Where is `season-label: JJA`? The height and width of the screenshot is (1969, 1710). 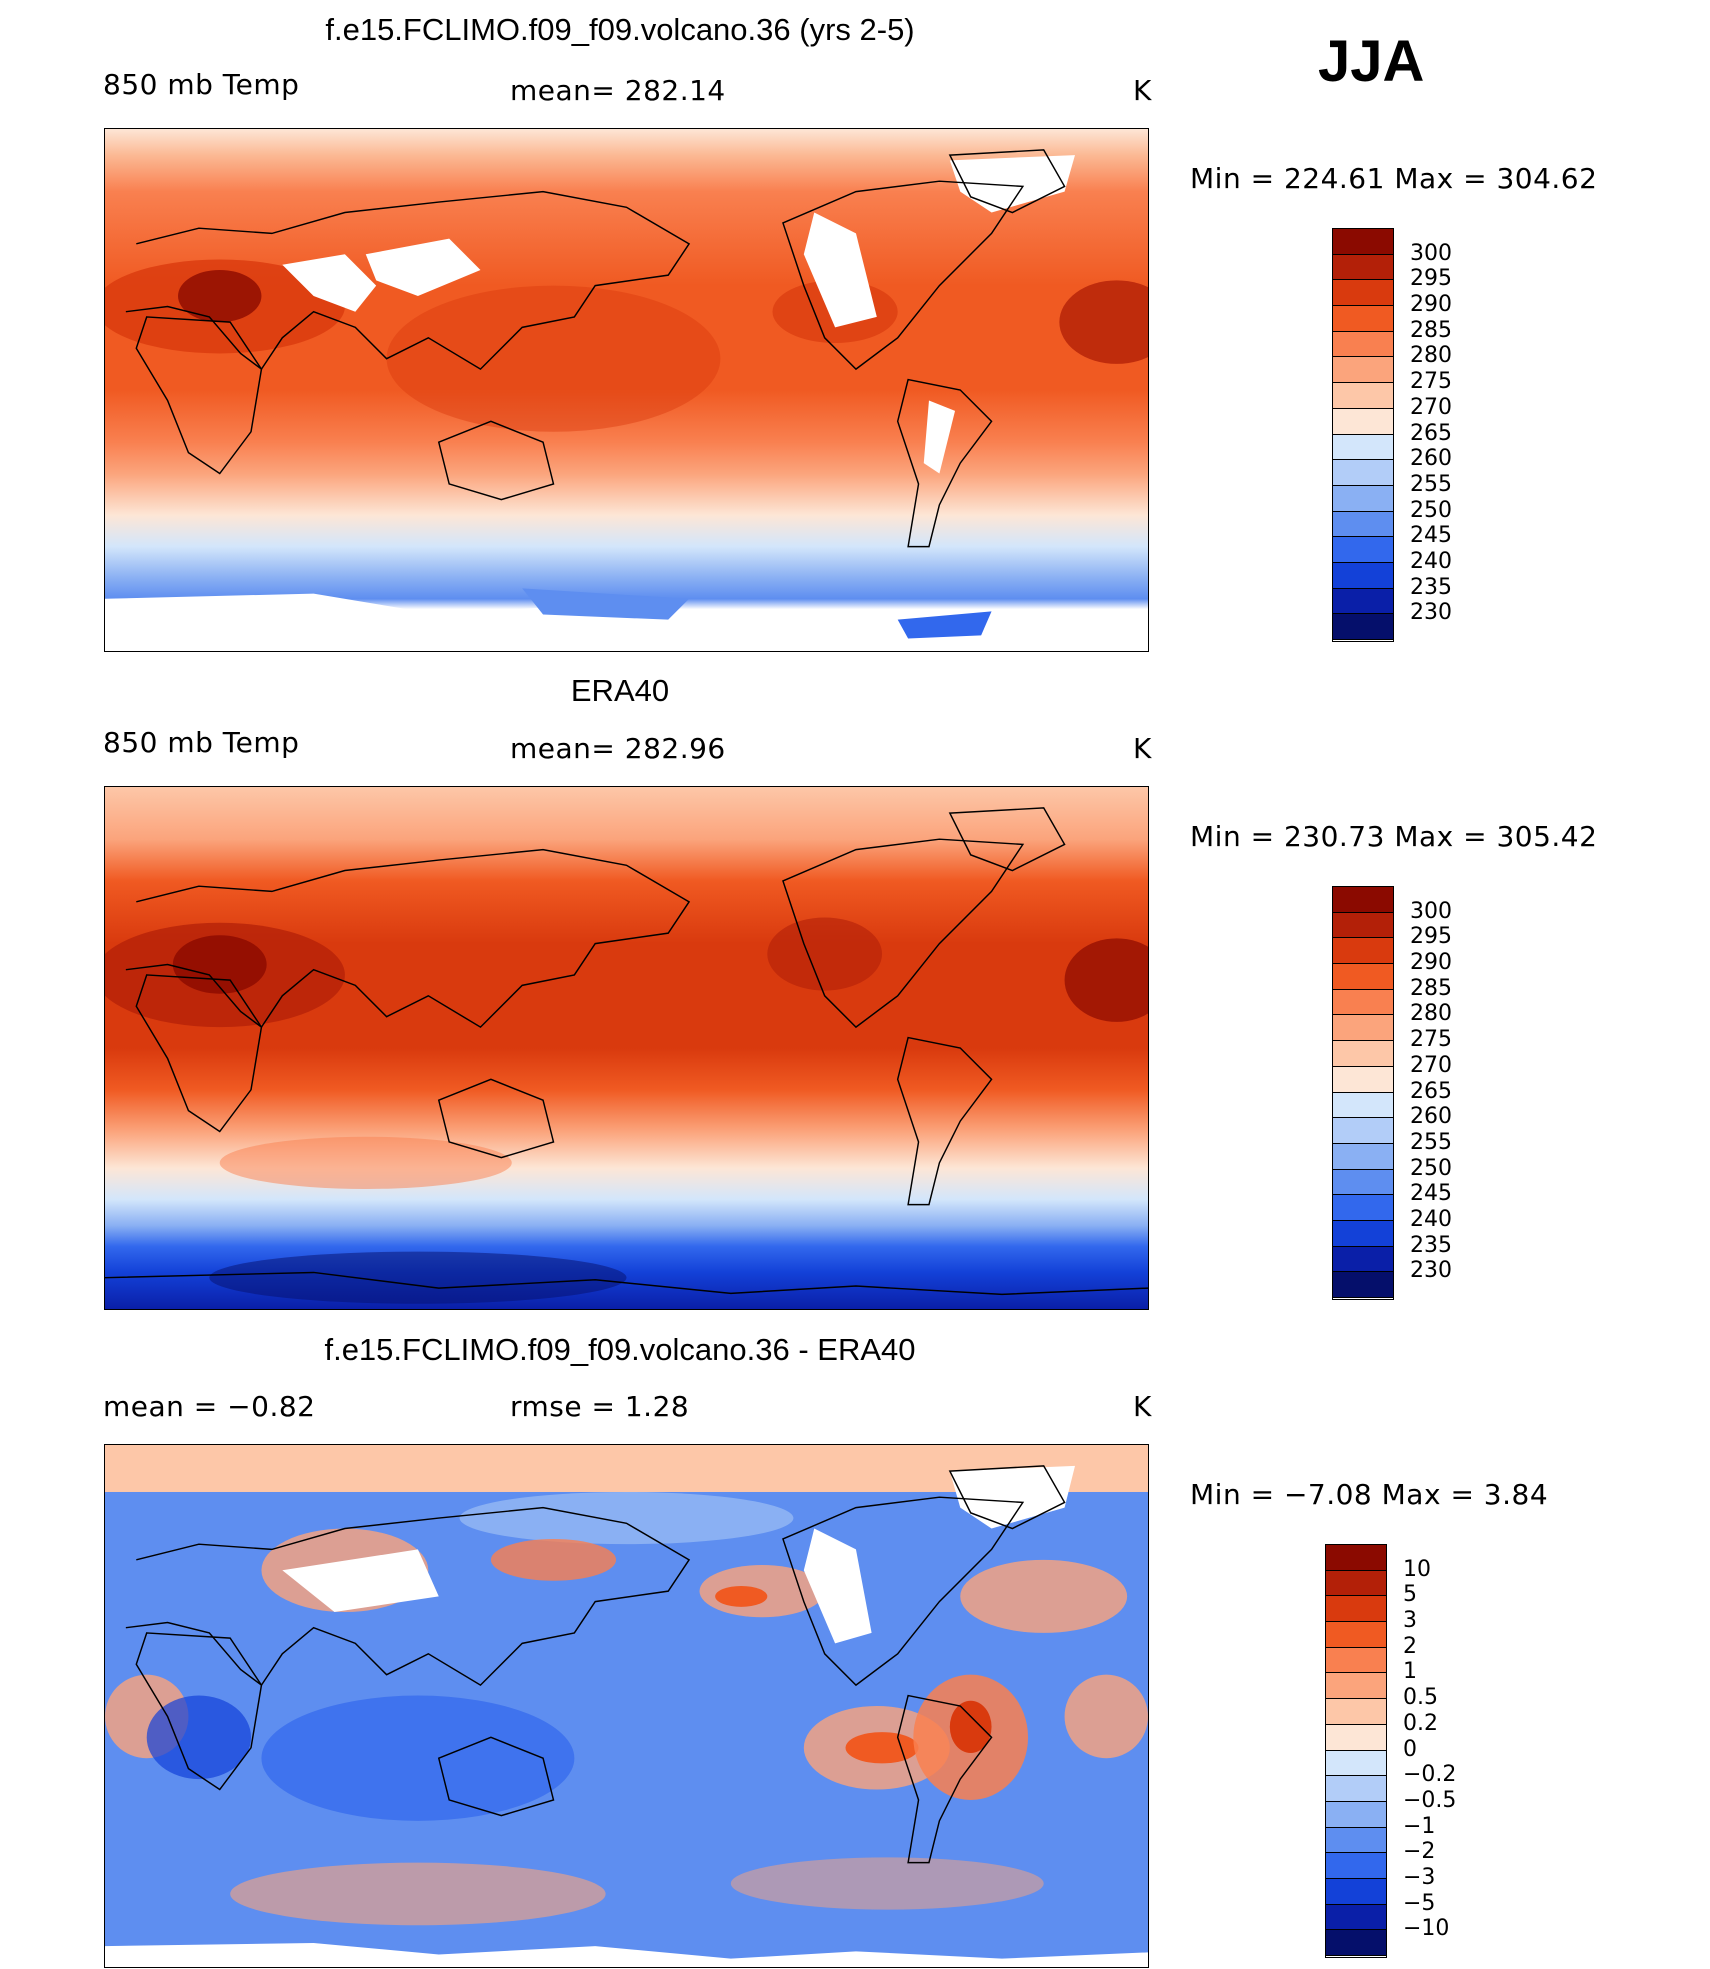
season-label: JJA is located at coordinates (1371, 61).